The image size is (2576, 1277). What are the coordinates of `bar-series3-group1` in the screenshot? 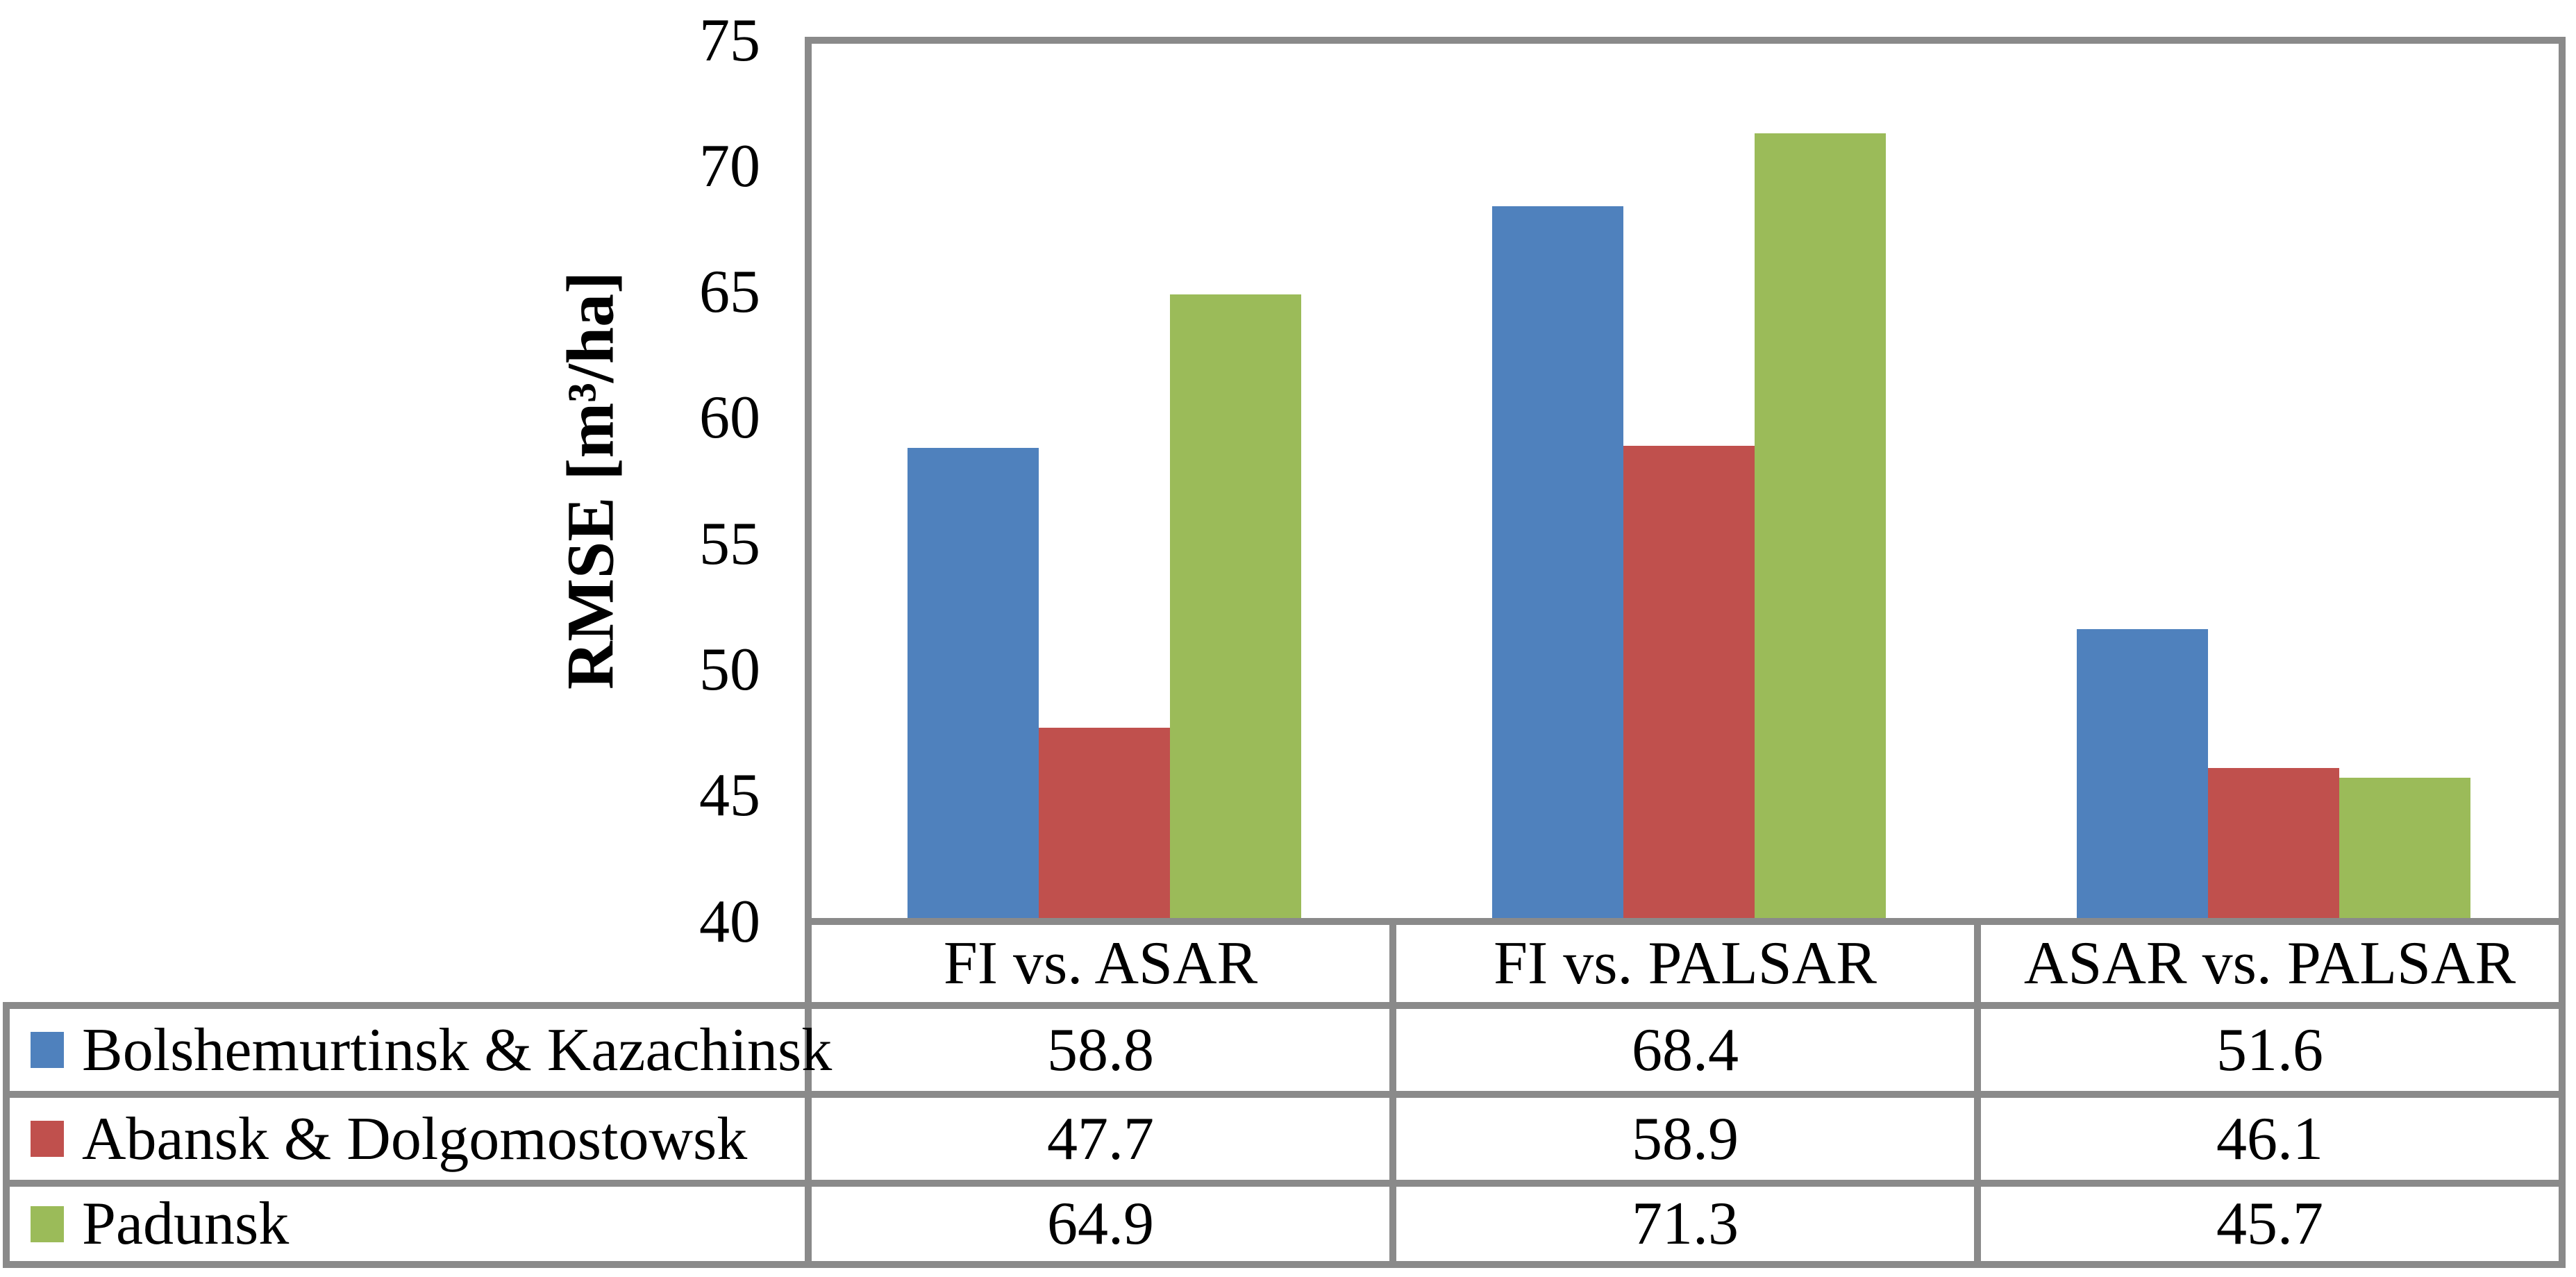 It's located at (1235, 607).